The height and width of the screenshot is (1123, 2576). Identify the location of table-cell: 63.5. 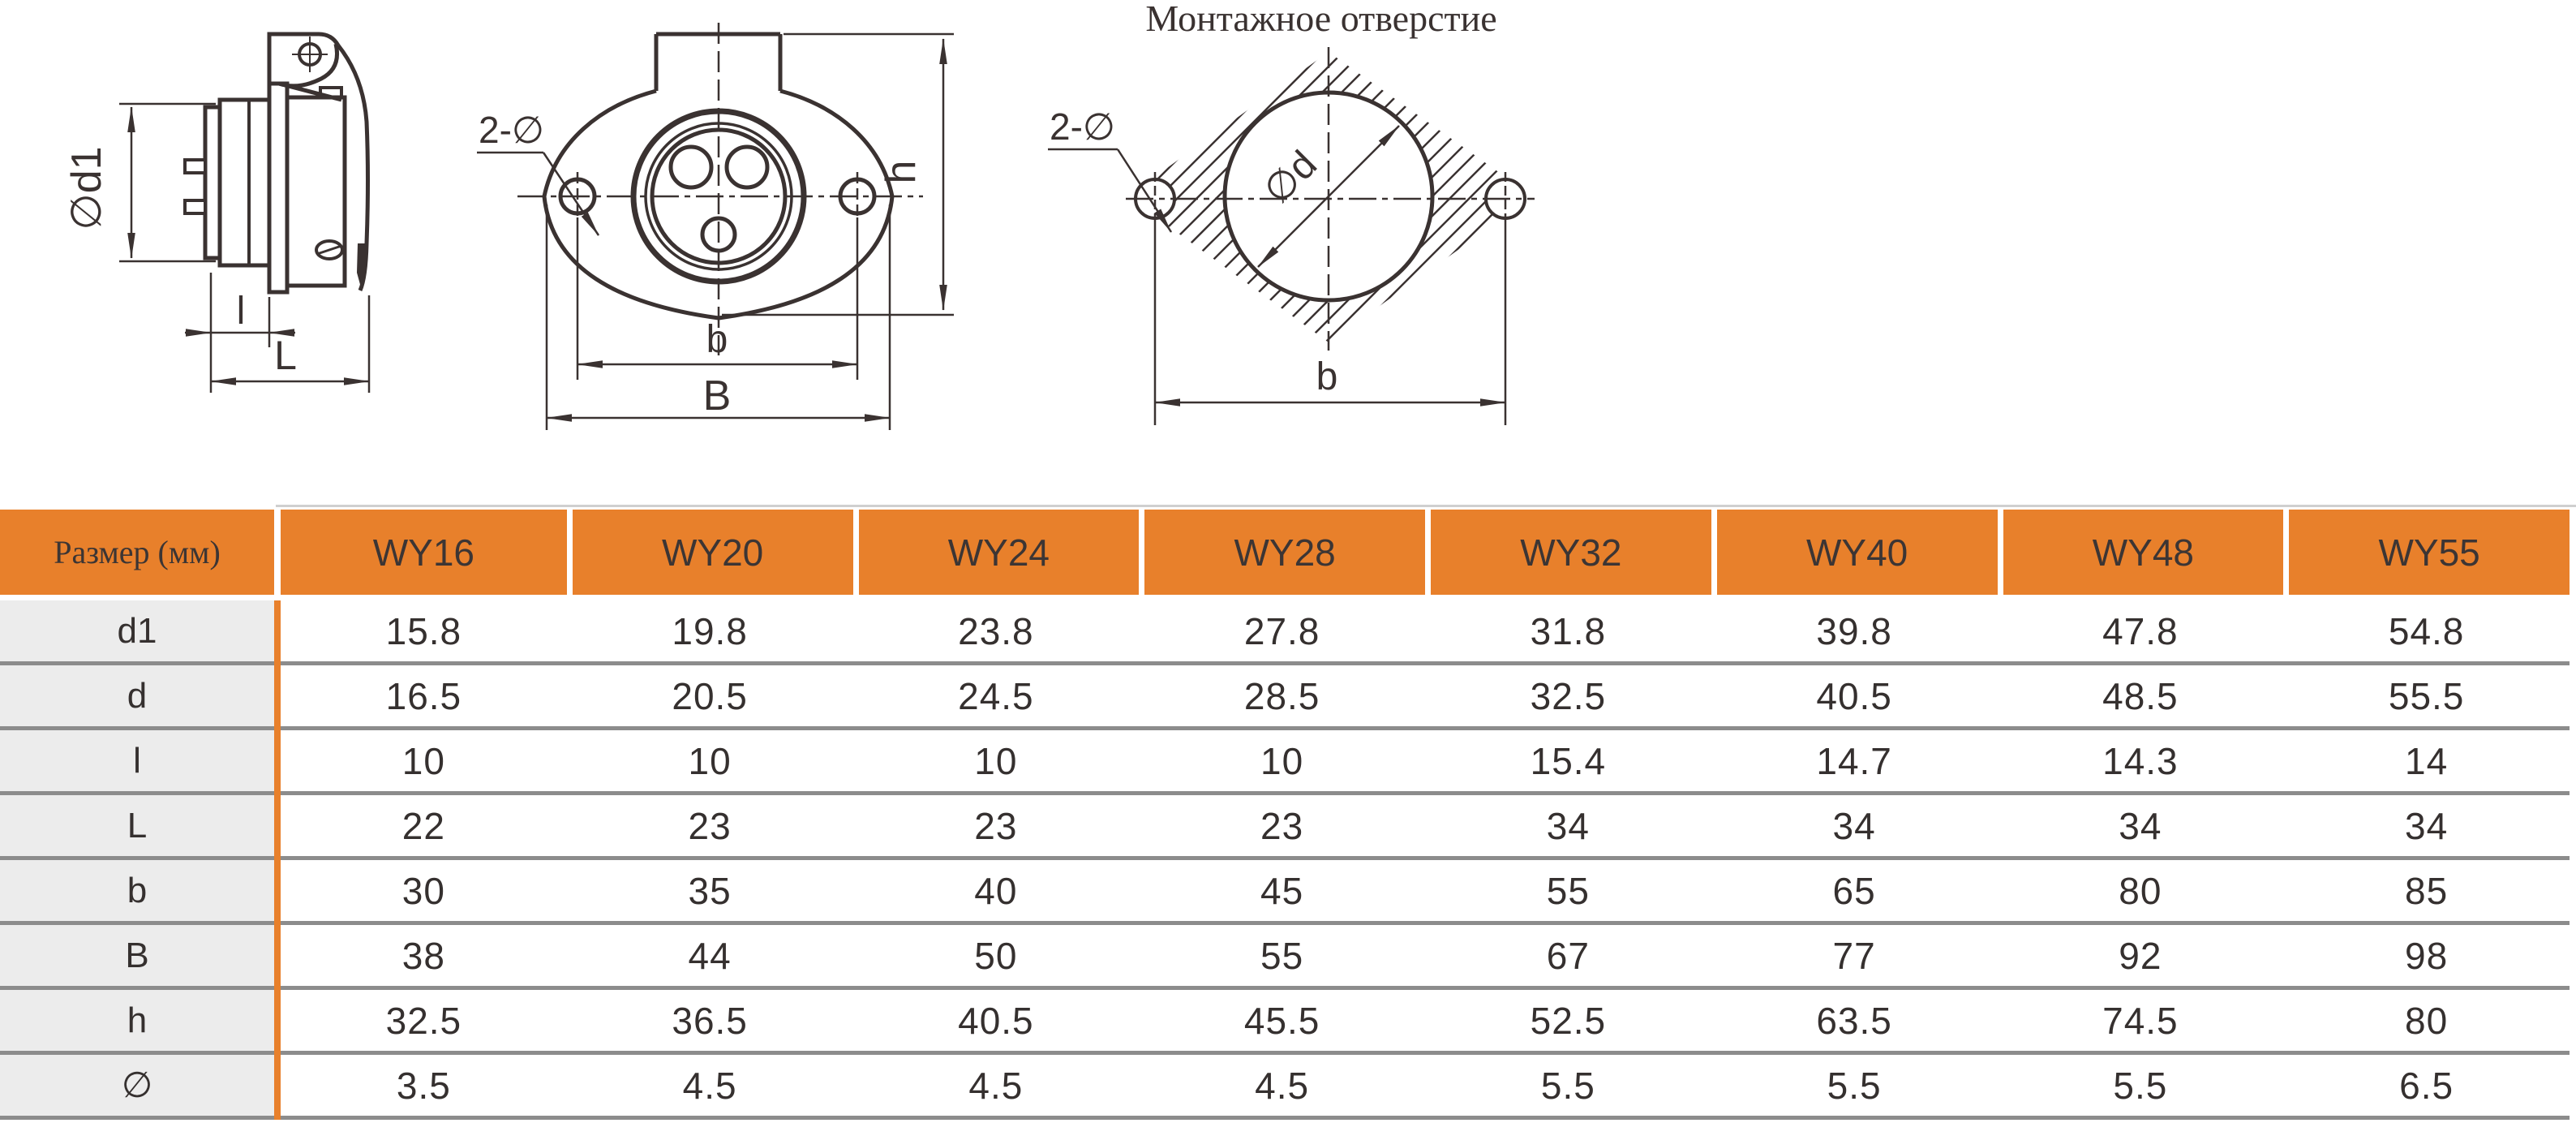
(1854, 1023).